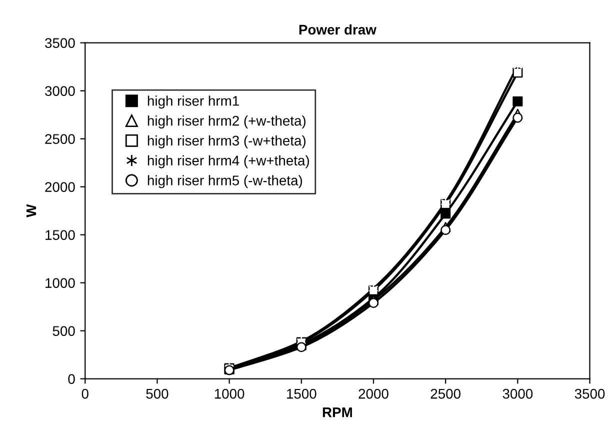 This screenshot has width=608, height=428. I want to click on legend-label: high riser hrm3 (-w+theta), so click(227, 141).